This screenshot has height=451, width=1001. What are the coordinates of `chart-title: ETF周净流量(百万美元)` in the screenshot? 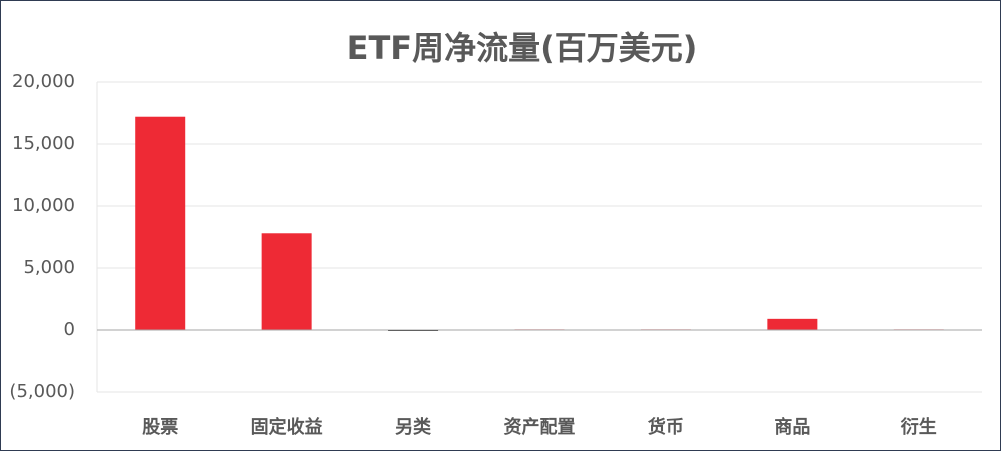 It's located at (522, 48).